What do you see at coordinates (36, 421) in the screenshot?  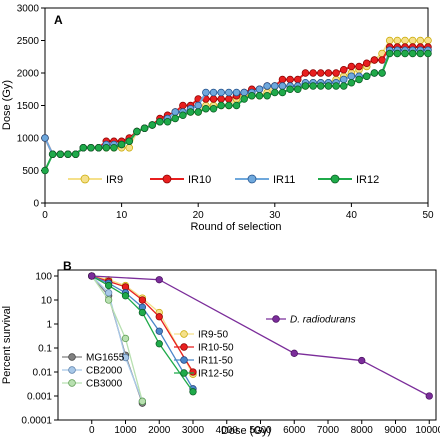 I see `panel-b-y-tick-label: 0.0001` at bounding box center [36, 421].